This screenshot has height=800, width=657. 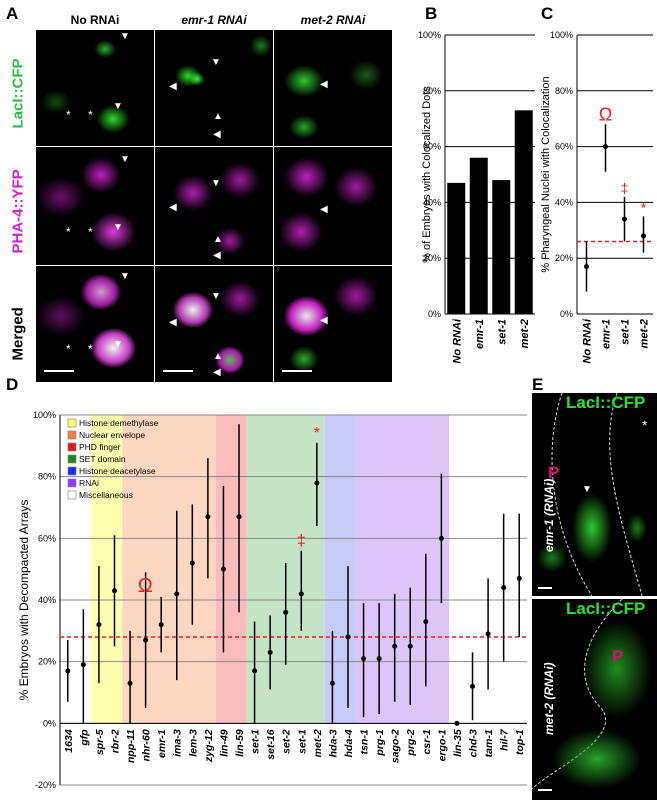 What do you see at coordinates (131, 746) in the screenshot?
I see `x-tick-label: npp-11` at bounding box center [131, 746].